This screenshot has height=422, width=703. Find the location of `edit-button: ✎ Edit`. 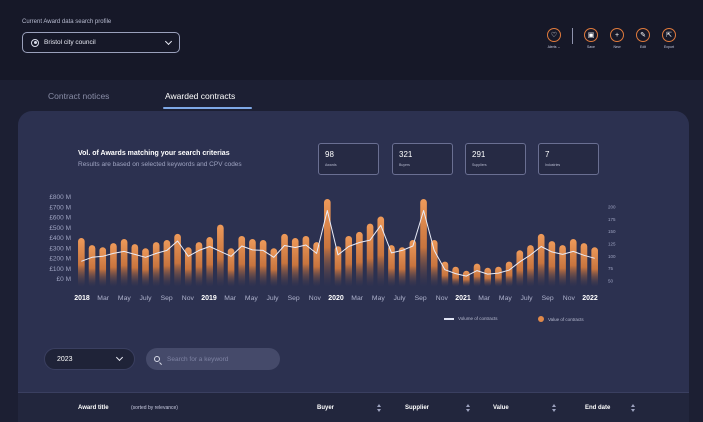

edit-button: ✎ Edit is located at coordinates (643, 38).